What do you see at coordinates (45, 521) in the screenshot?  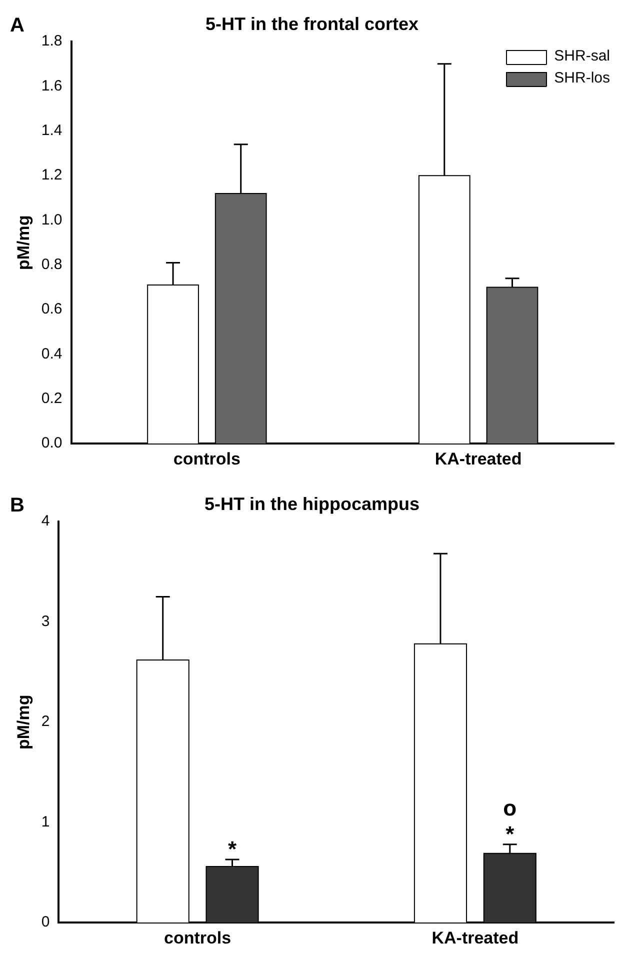 I see `y-tick-label: 4` at bounding box center [45, 521].